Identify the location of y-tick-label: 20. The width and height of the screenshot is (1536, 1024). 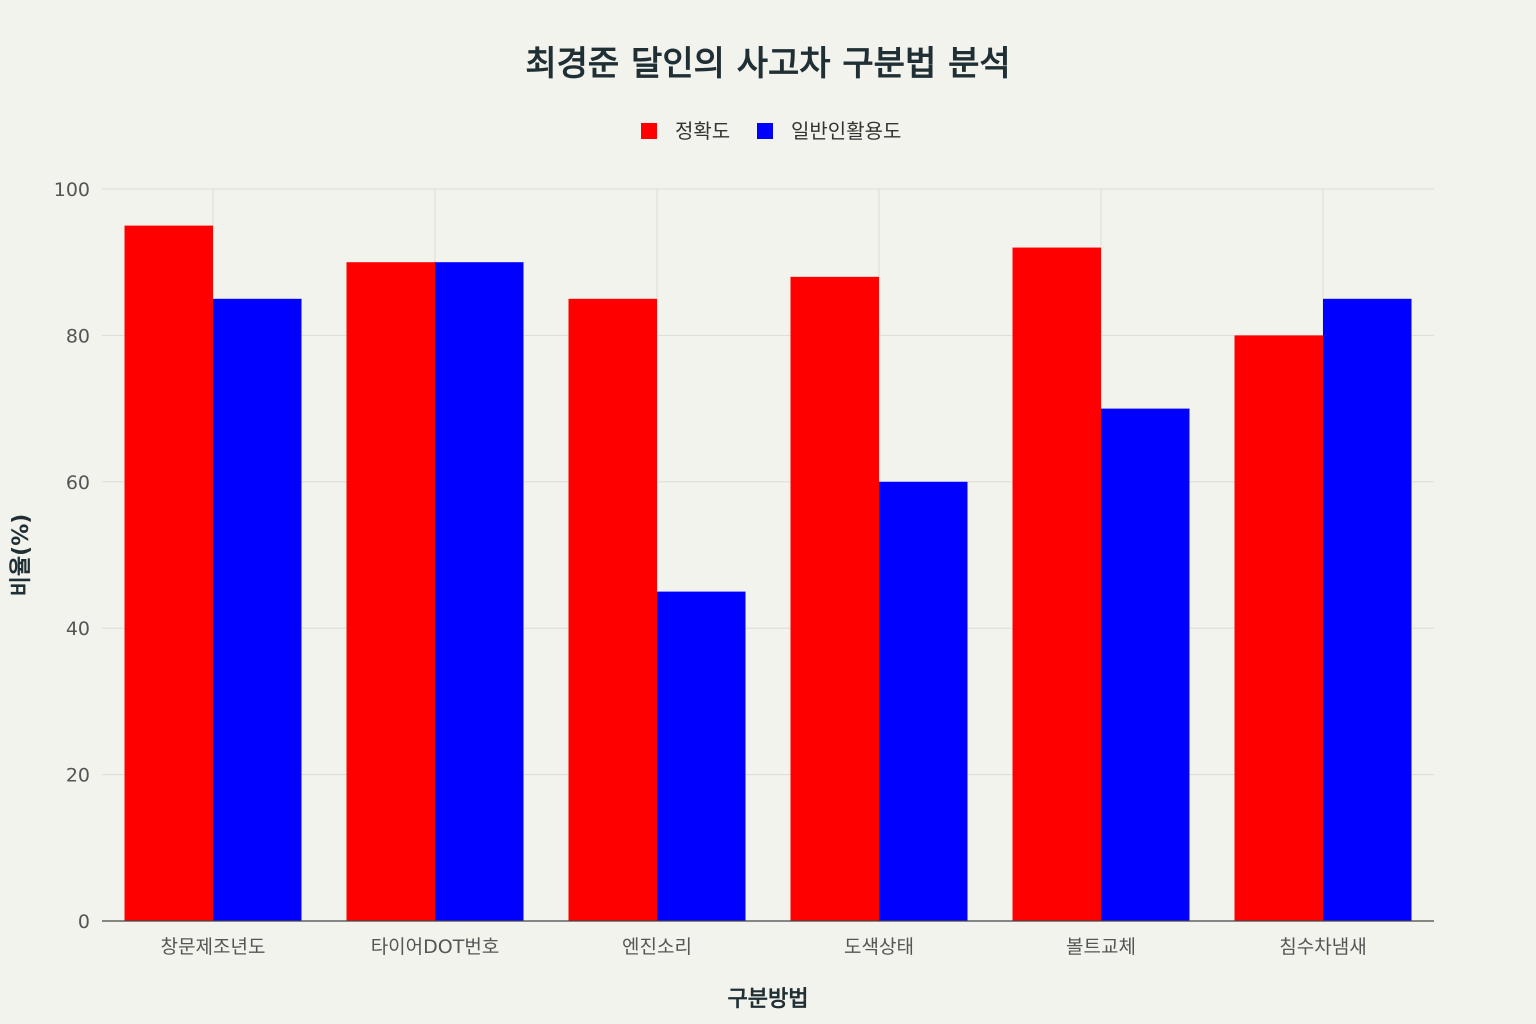
(78, 776).